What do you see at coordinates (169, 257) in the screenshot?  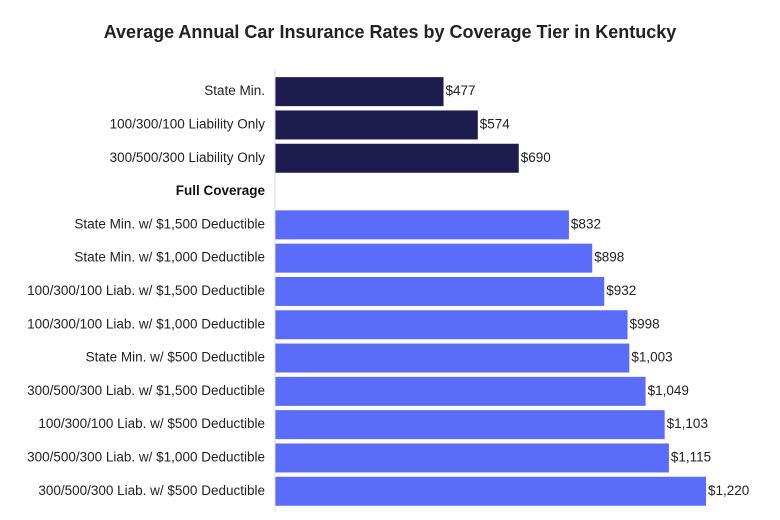 I see `category-label: State Min. w/ $1,000 Deductible` at bounding box center [169, 257].